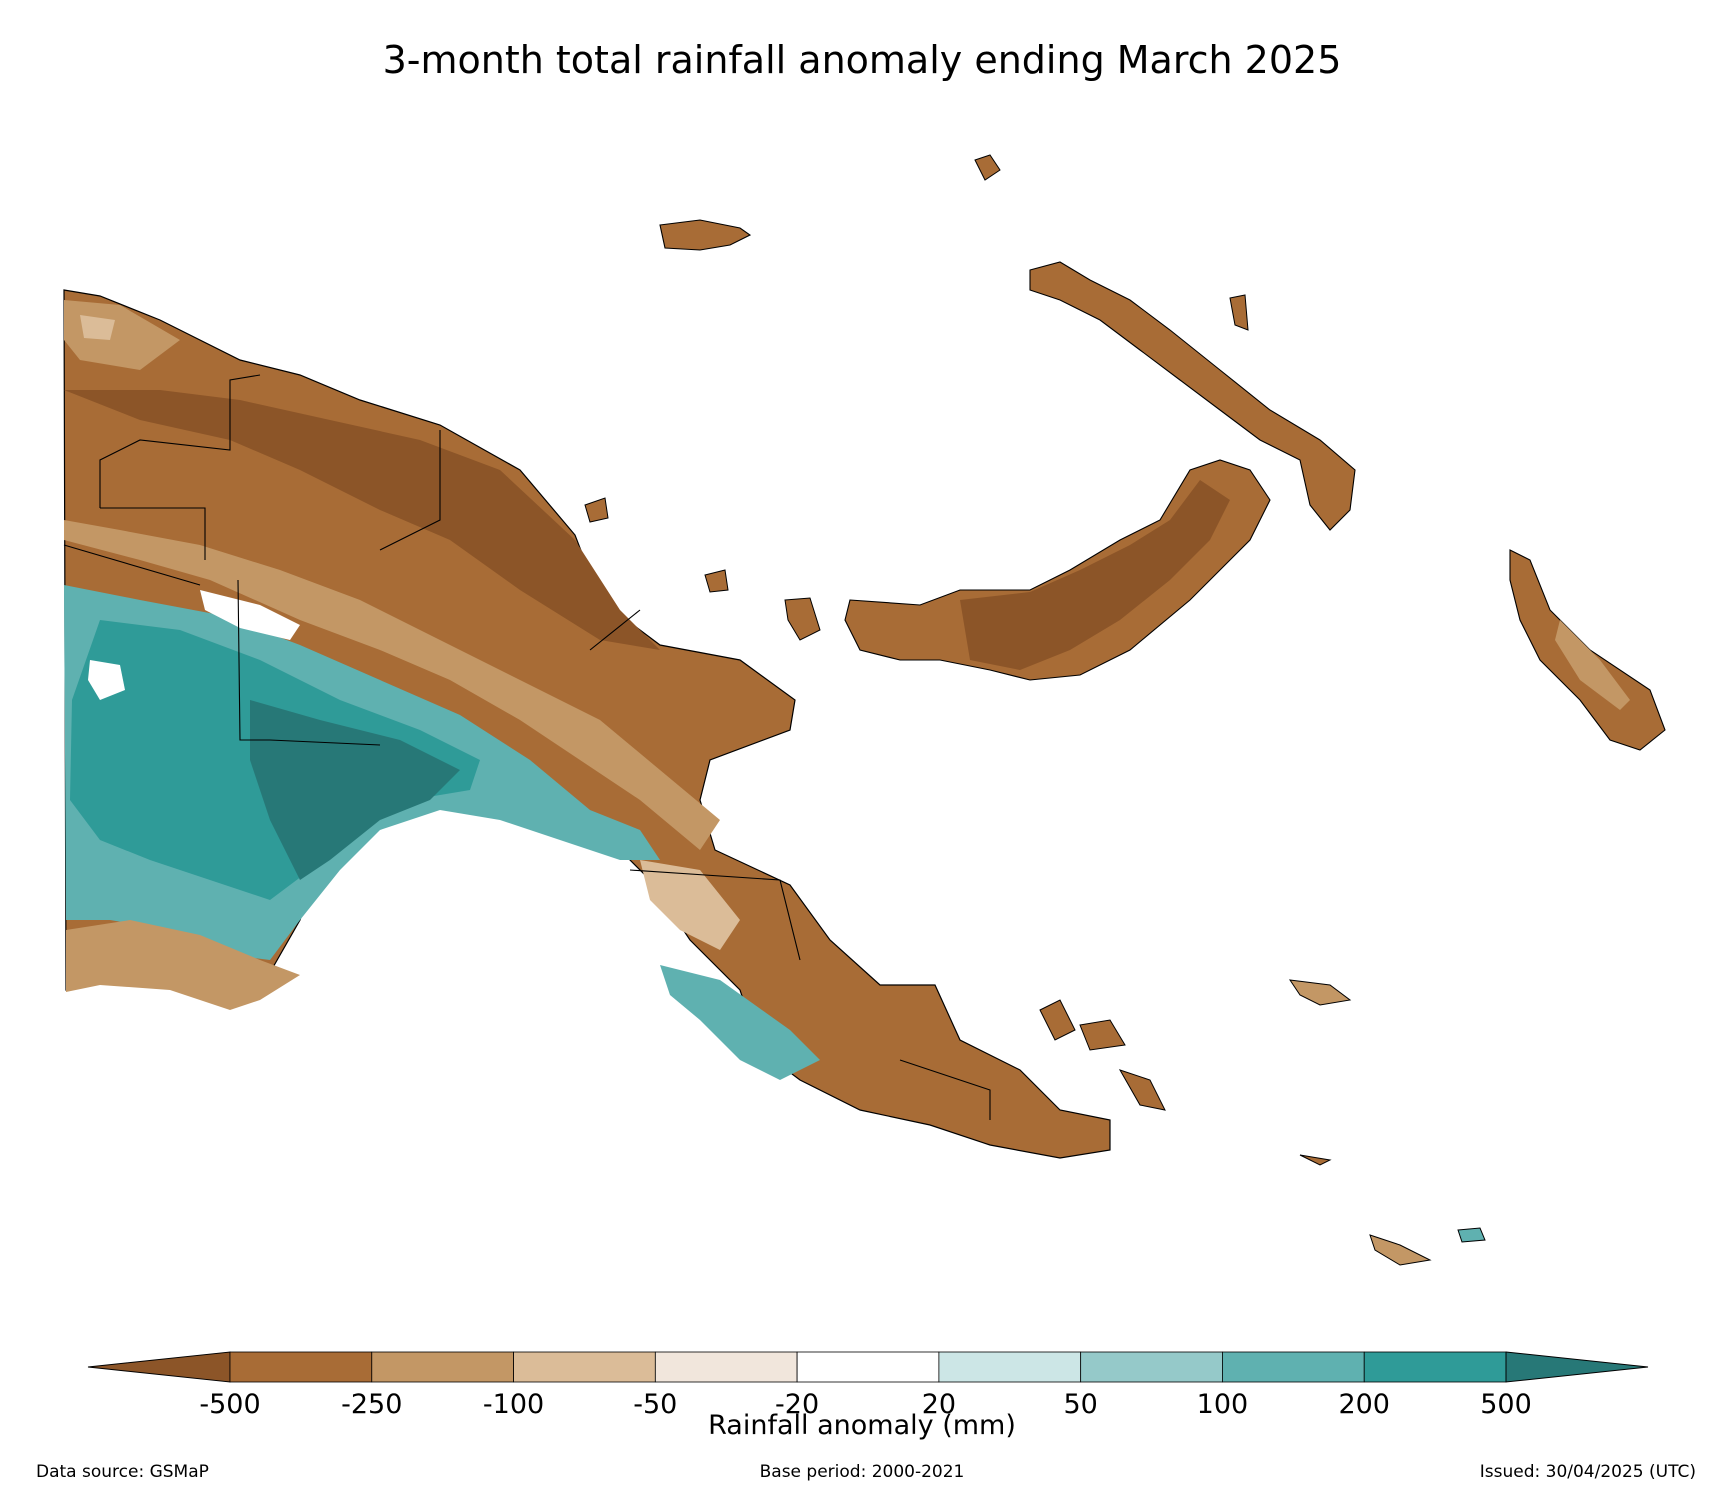 Image resolution: width=1724 pixels, height=1494 pixels. I want to click on colorbar-tick-label: 20, so click(939, 1404).